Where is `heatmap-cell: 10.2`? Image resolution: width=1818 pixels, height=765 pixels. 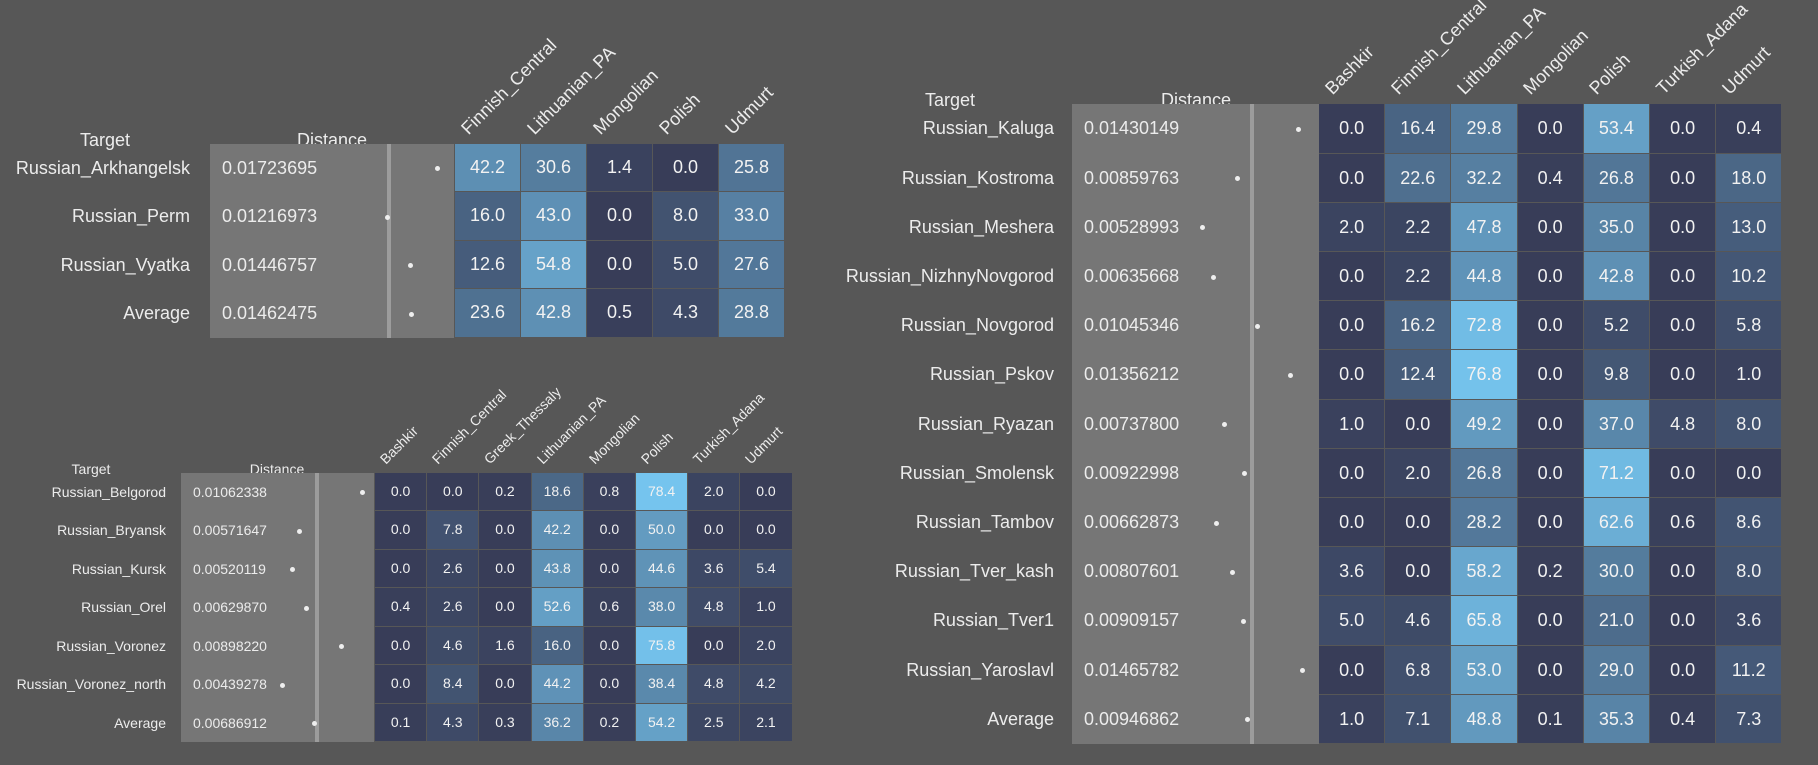 heatmap-cell: 10.2 is located at coordinates (1749, 276).